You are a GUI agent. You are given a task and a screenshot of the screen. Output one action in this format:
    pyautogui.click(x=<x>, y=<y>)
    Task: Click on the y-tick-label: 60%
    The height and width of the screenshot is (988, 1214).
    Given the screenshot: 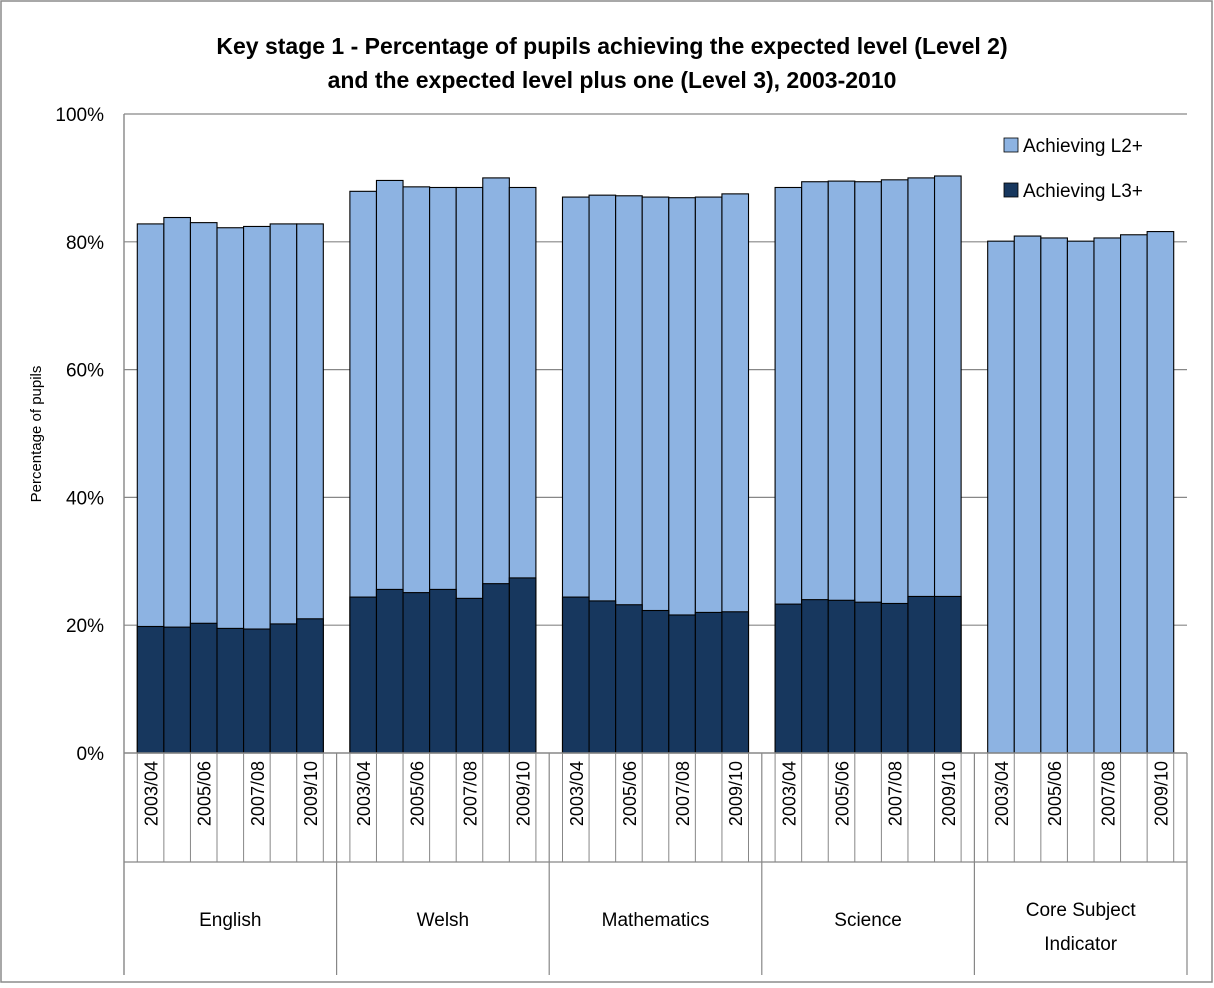 What is the action you would take?
    pyautogui.click(x=85, y=371)
    